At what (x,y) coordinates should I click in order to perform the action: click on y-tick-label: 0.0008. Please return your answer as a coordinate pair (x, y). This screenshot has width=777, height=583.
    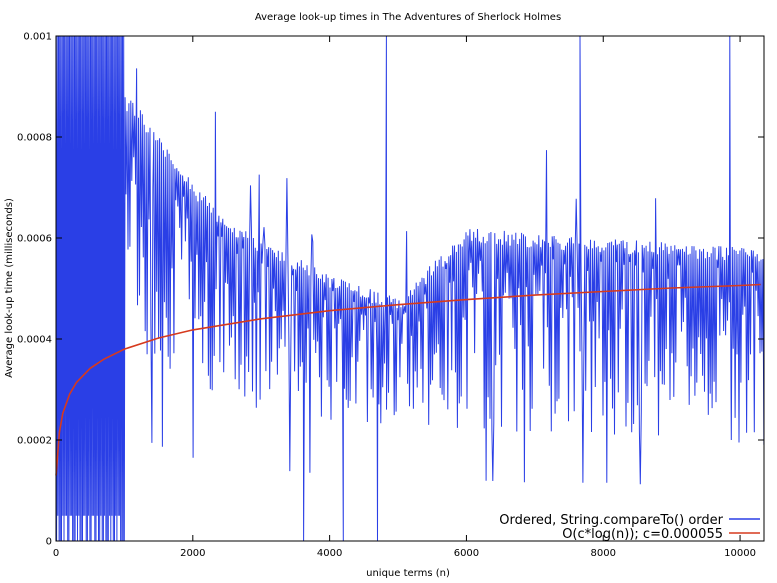
    Looking at the image, I should click on (34, 138).